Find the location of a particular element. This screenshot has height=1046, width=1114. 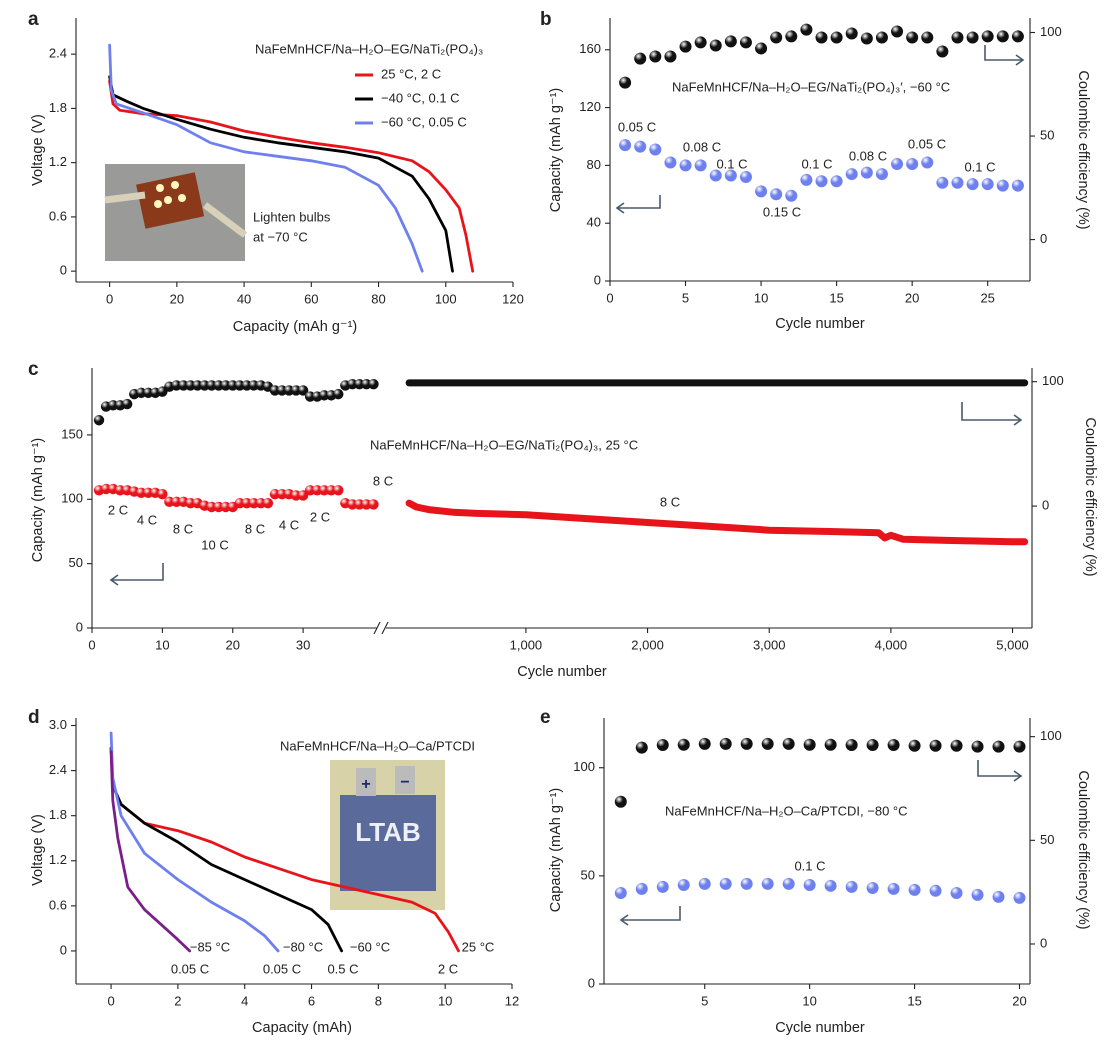

panel-label: c is located at coordinates (33, 369).